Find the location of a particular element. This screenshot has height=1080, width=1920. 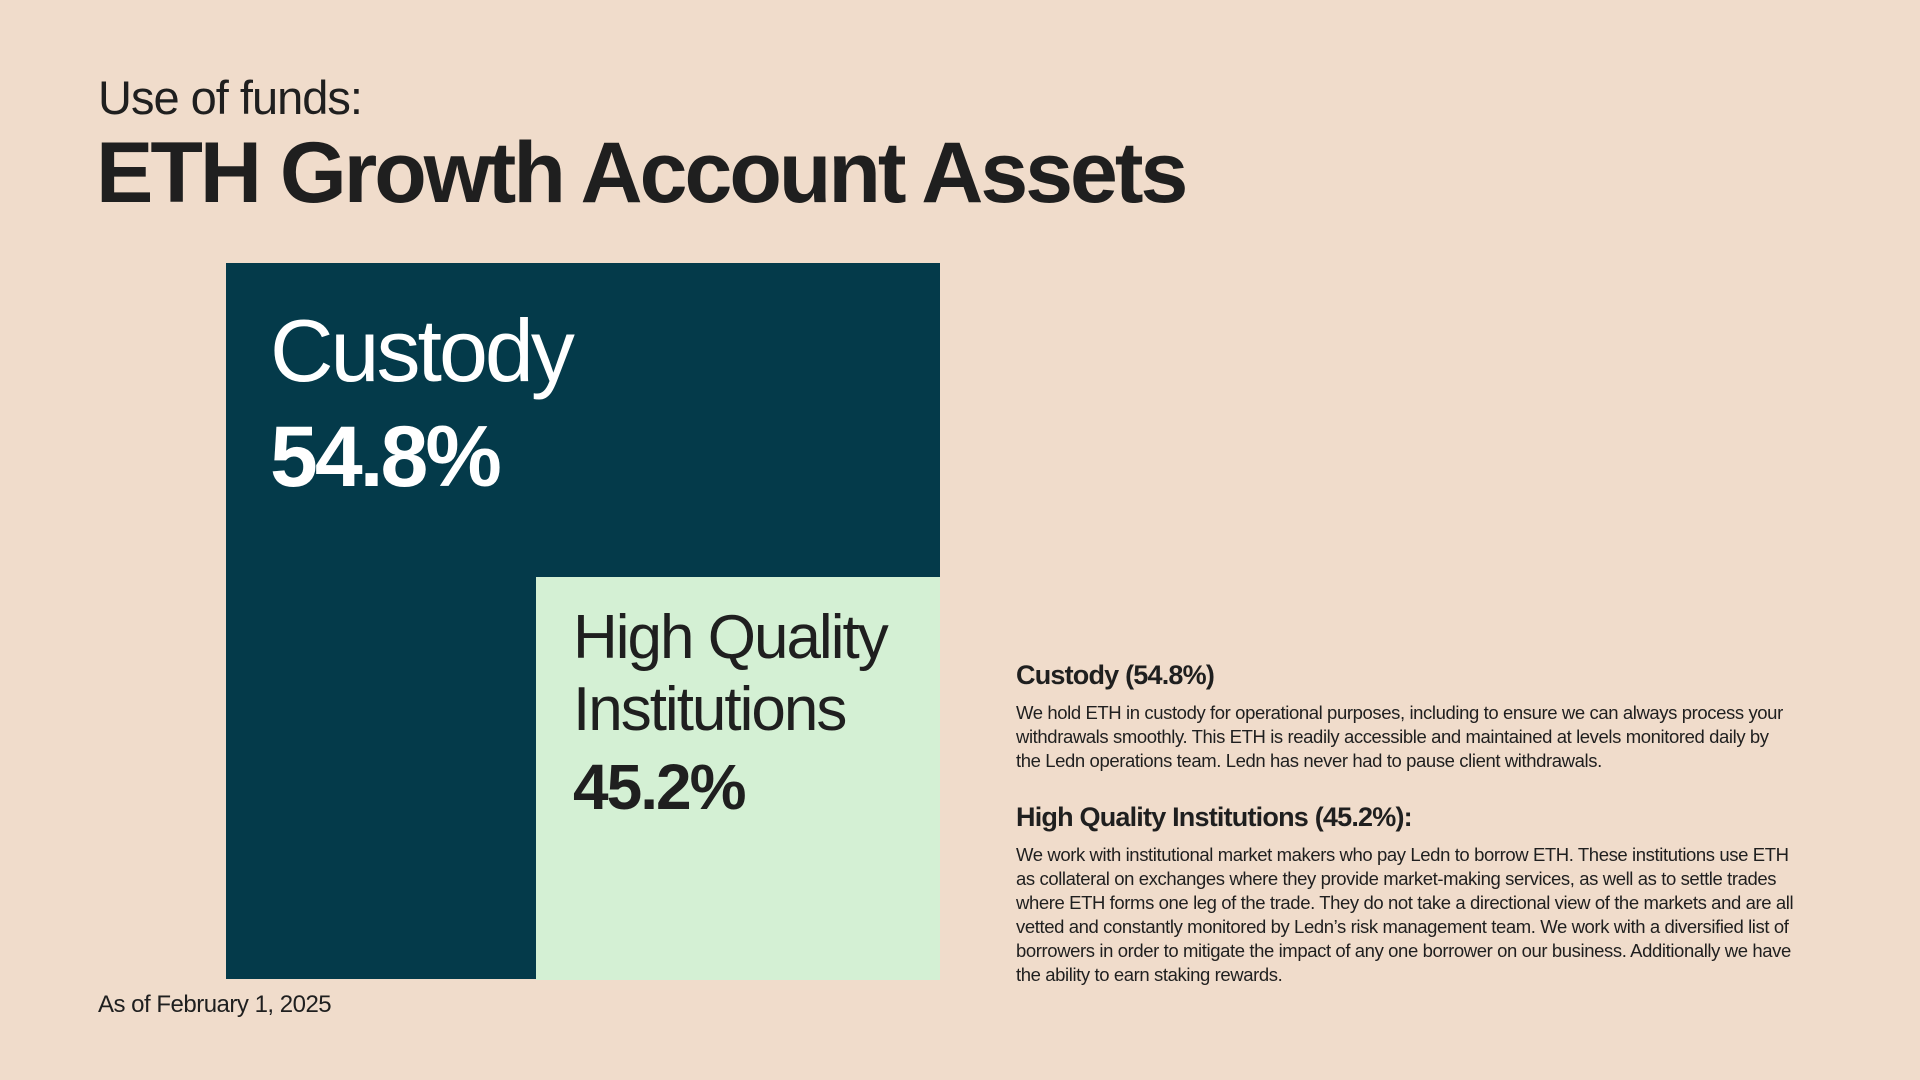

description-heading: High Quality Institutions (45.2%): is located at coordinates (1214, 817).